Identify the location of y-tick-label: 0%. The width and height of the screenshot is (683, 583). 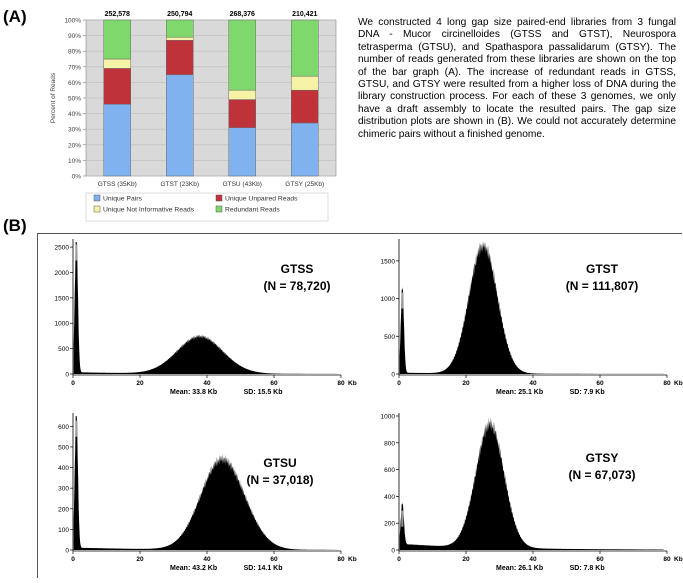
(77, 177).